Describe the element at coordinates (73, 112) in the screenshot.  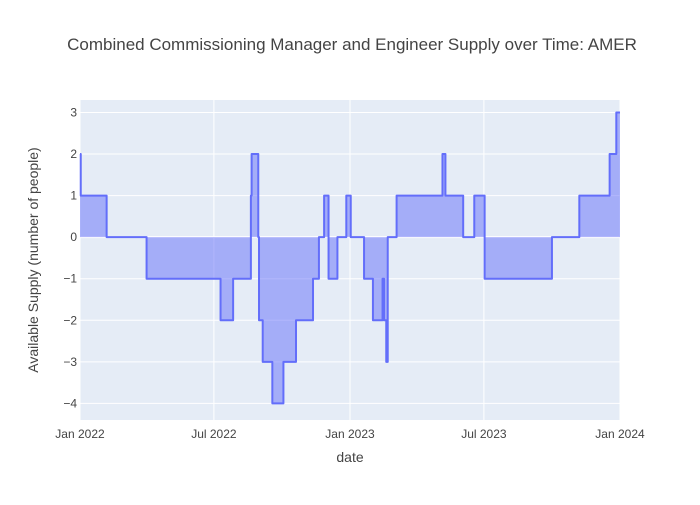
I see `y-tick-label: 3` at that location.